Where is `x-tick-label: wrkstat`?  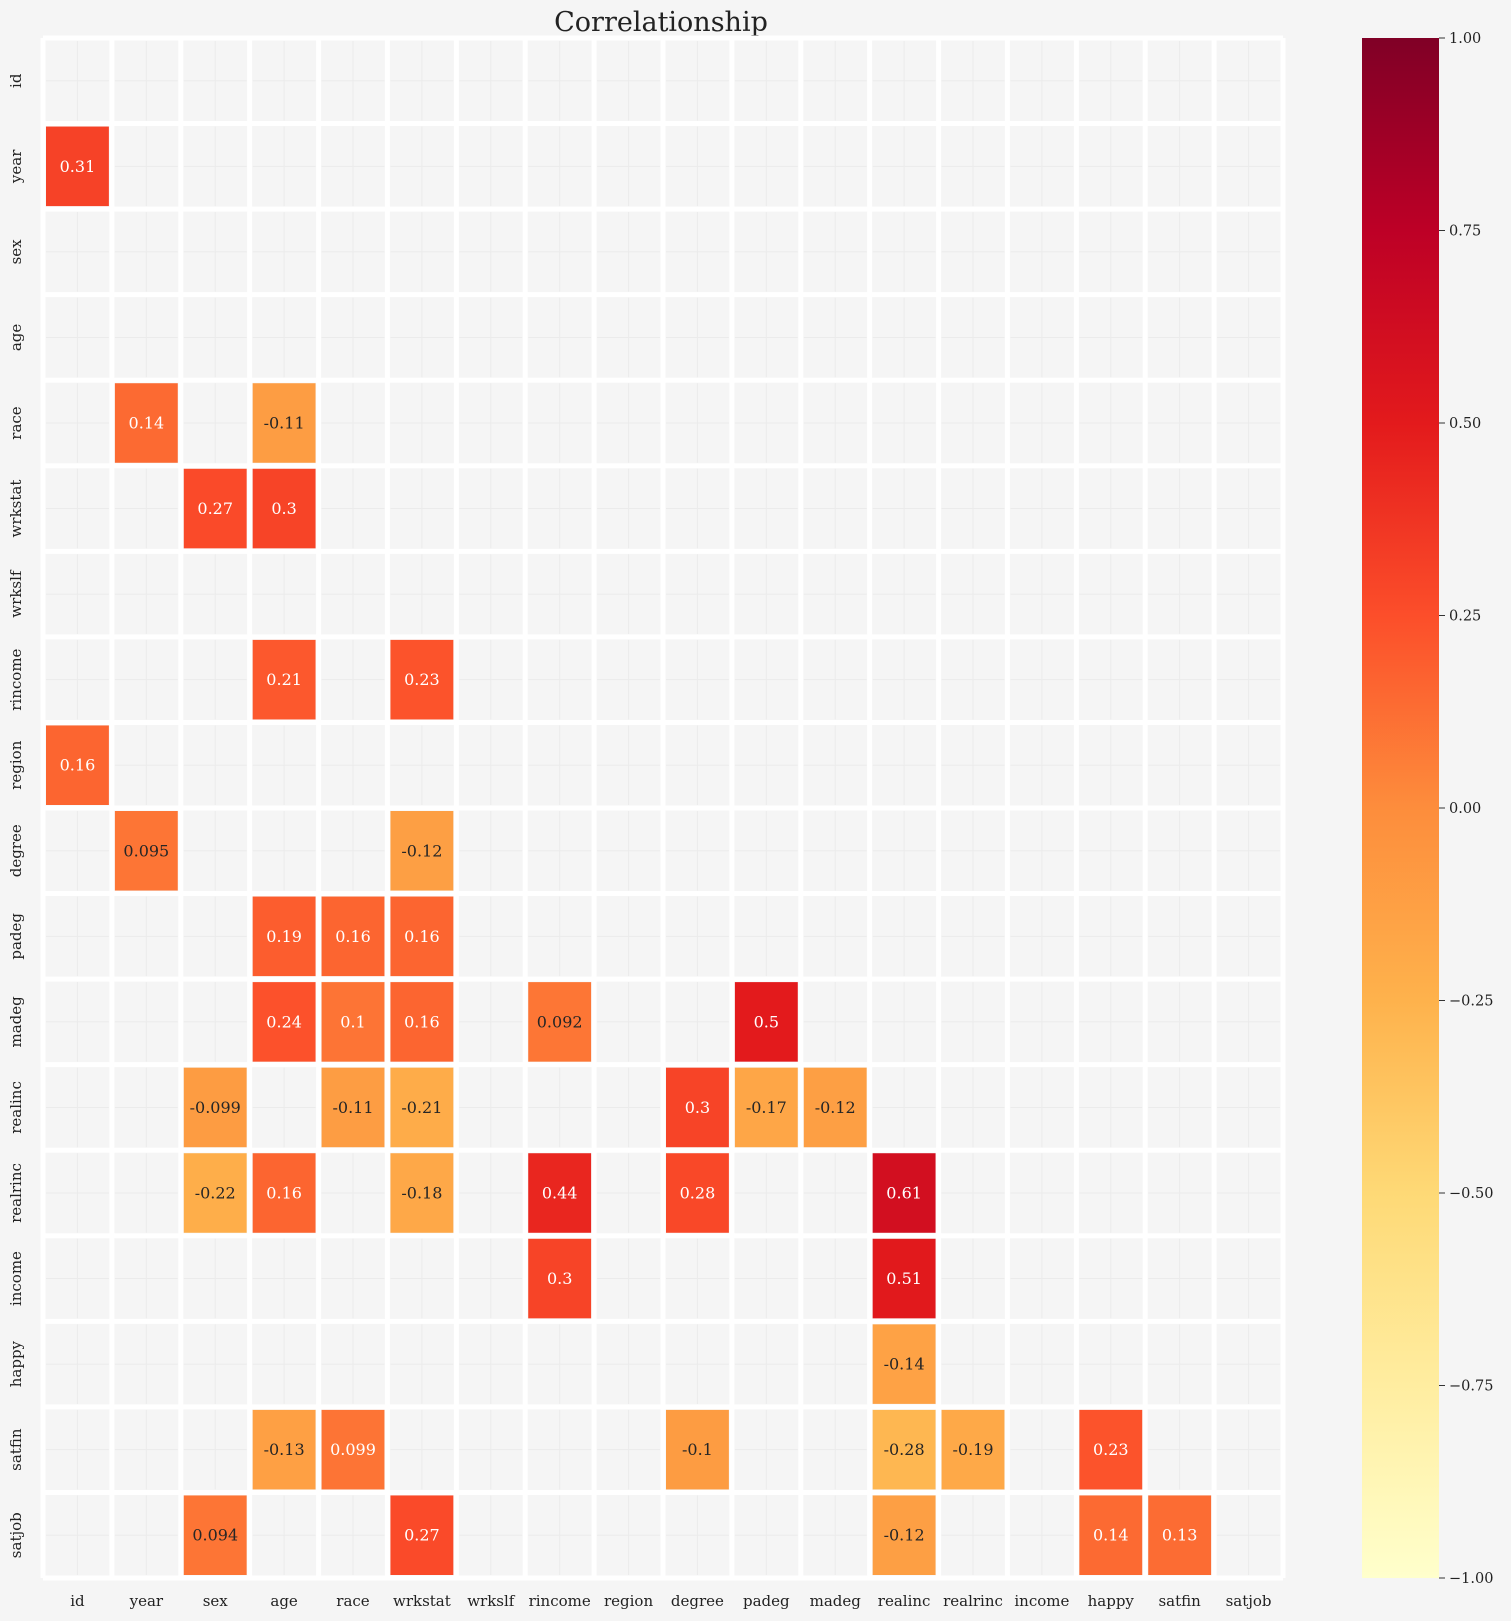 x-tick-label: wrkstat is located at coordinates (422, 1601).